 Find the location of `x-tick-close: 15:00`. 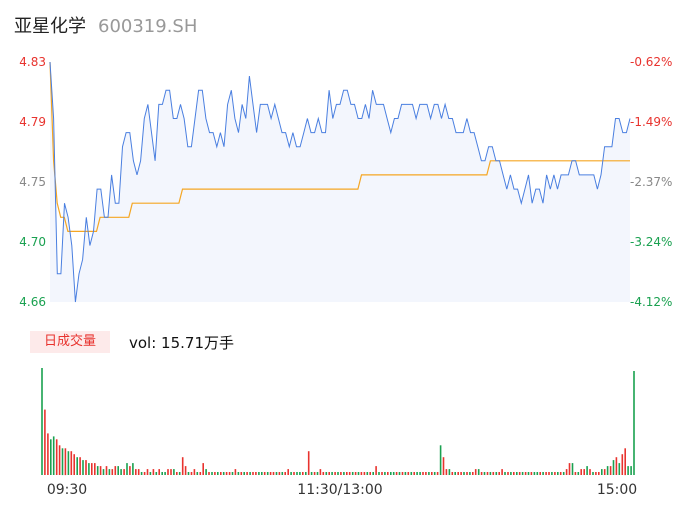

x-tick-close: 15:00 is located at coordinates (617, 490).